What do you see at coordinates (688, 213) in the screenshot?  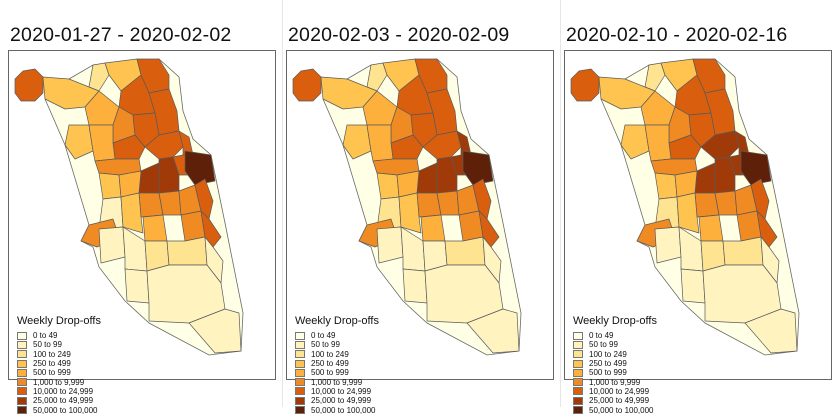 I see `map-region-south-c3` at bounding box center [688, 213].